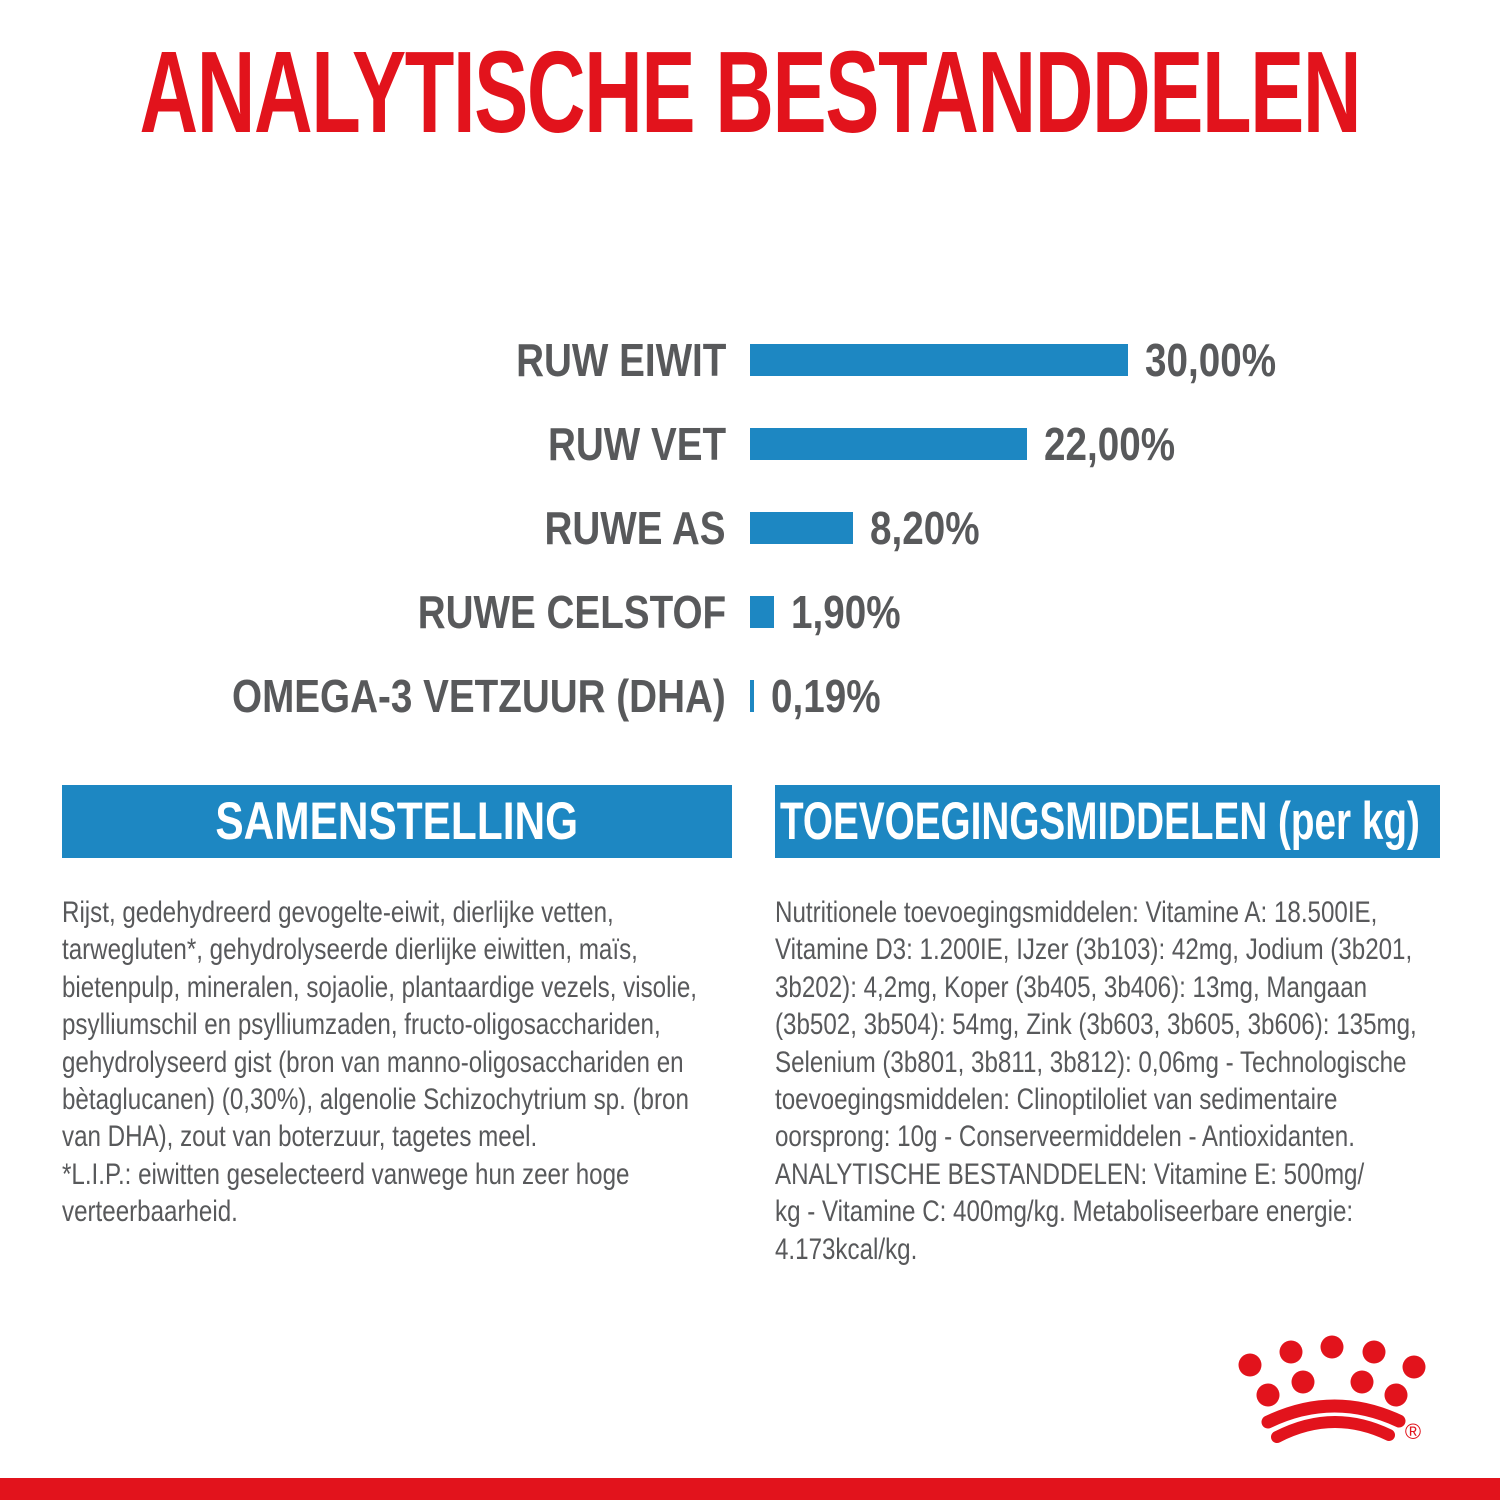  Describe the element at coordinates (363, 528) in the screenshot. I see `chart-label-cell: RUWE AS` at that location.